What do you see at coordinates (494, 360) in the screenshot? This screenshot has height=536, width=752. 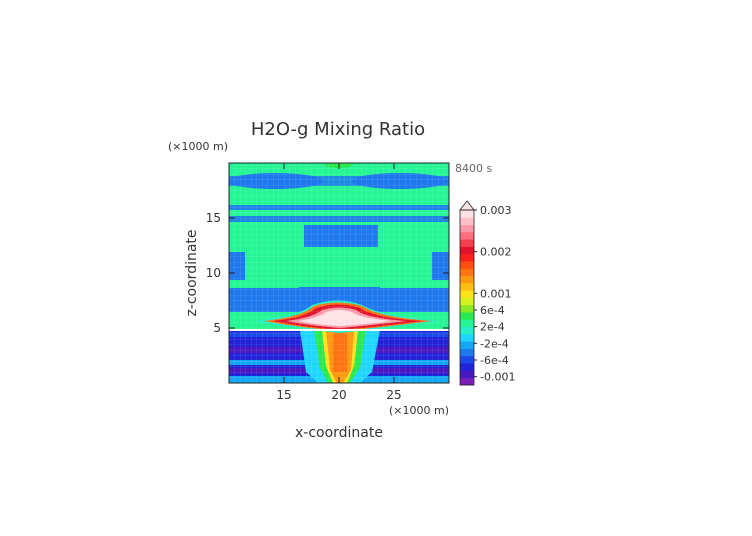 I see `colorbar-label: -6e-4` at bounding box center [494, 360].